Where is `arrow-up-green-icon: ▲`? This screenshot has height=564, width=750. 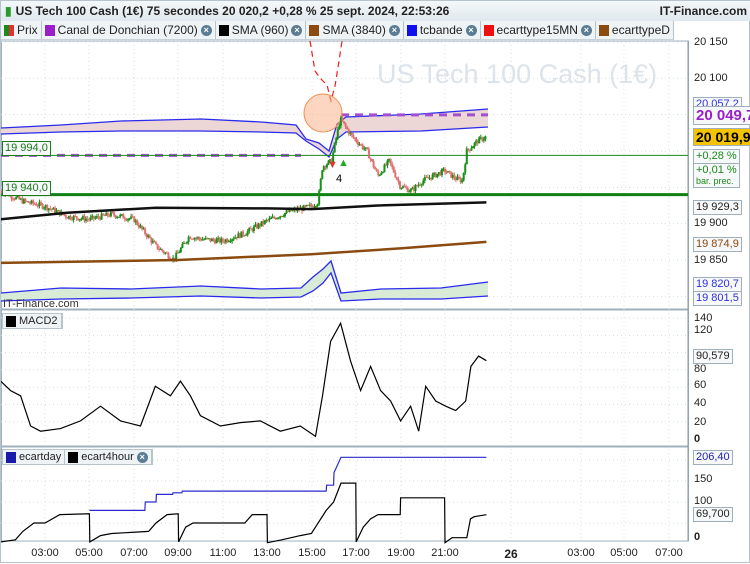 arrow-up-green-icon: ▲ is located at coordinates (343, 163).